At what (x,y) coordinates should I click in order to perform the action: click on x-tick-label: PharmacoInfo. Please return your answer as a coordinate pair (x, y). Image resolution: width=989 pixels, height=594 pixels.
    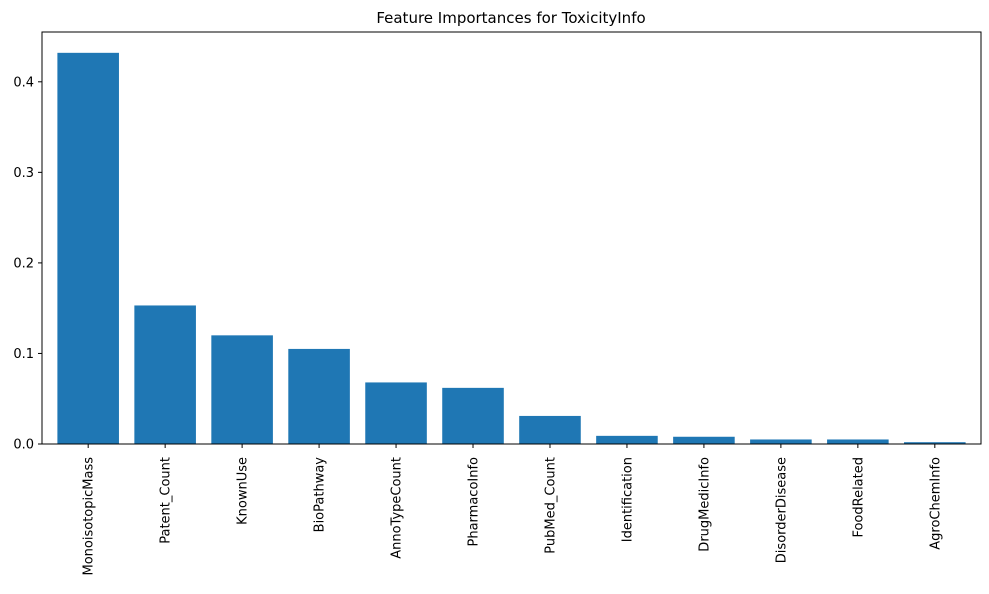
    Looking at the image, I should click on (474, 502).